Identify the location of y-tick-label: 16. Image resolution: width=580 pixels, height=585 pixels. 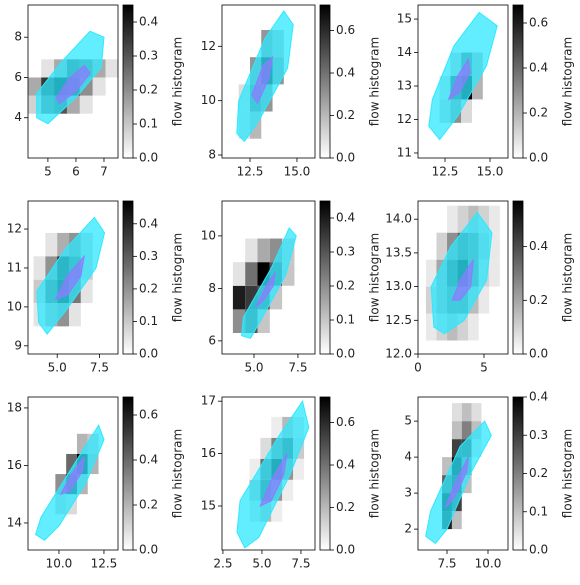
(208, 453).